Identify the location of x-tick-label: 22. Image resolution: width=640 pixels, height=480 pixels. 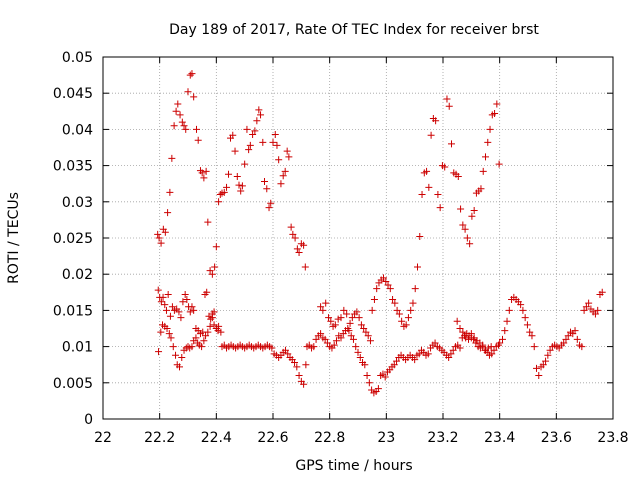
(103, 438).